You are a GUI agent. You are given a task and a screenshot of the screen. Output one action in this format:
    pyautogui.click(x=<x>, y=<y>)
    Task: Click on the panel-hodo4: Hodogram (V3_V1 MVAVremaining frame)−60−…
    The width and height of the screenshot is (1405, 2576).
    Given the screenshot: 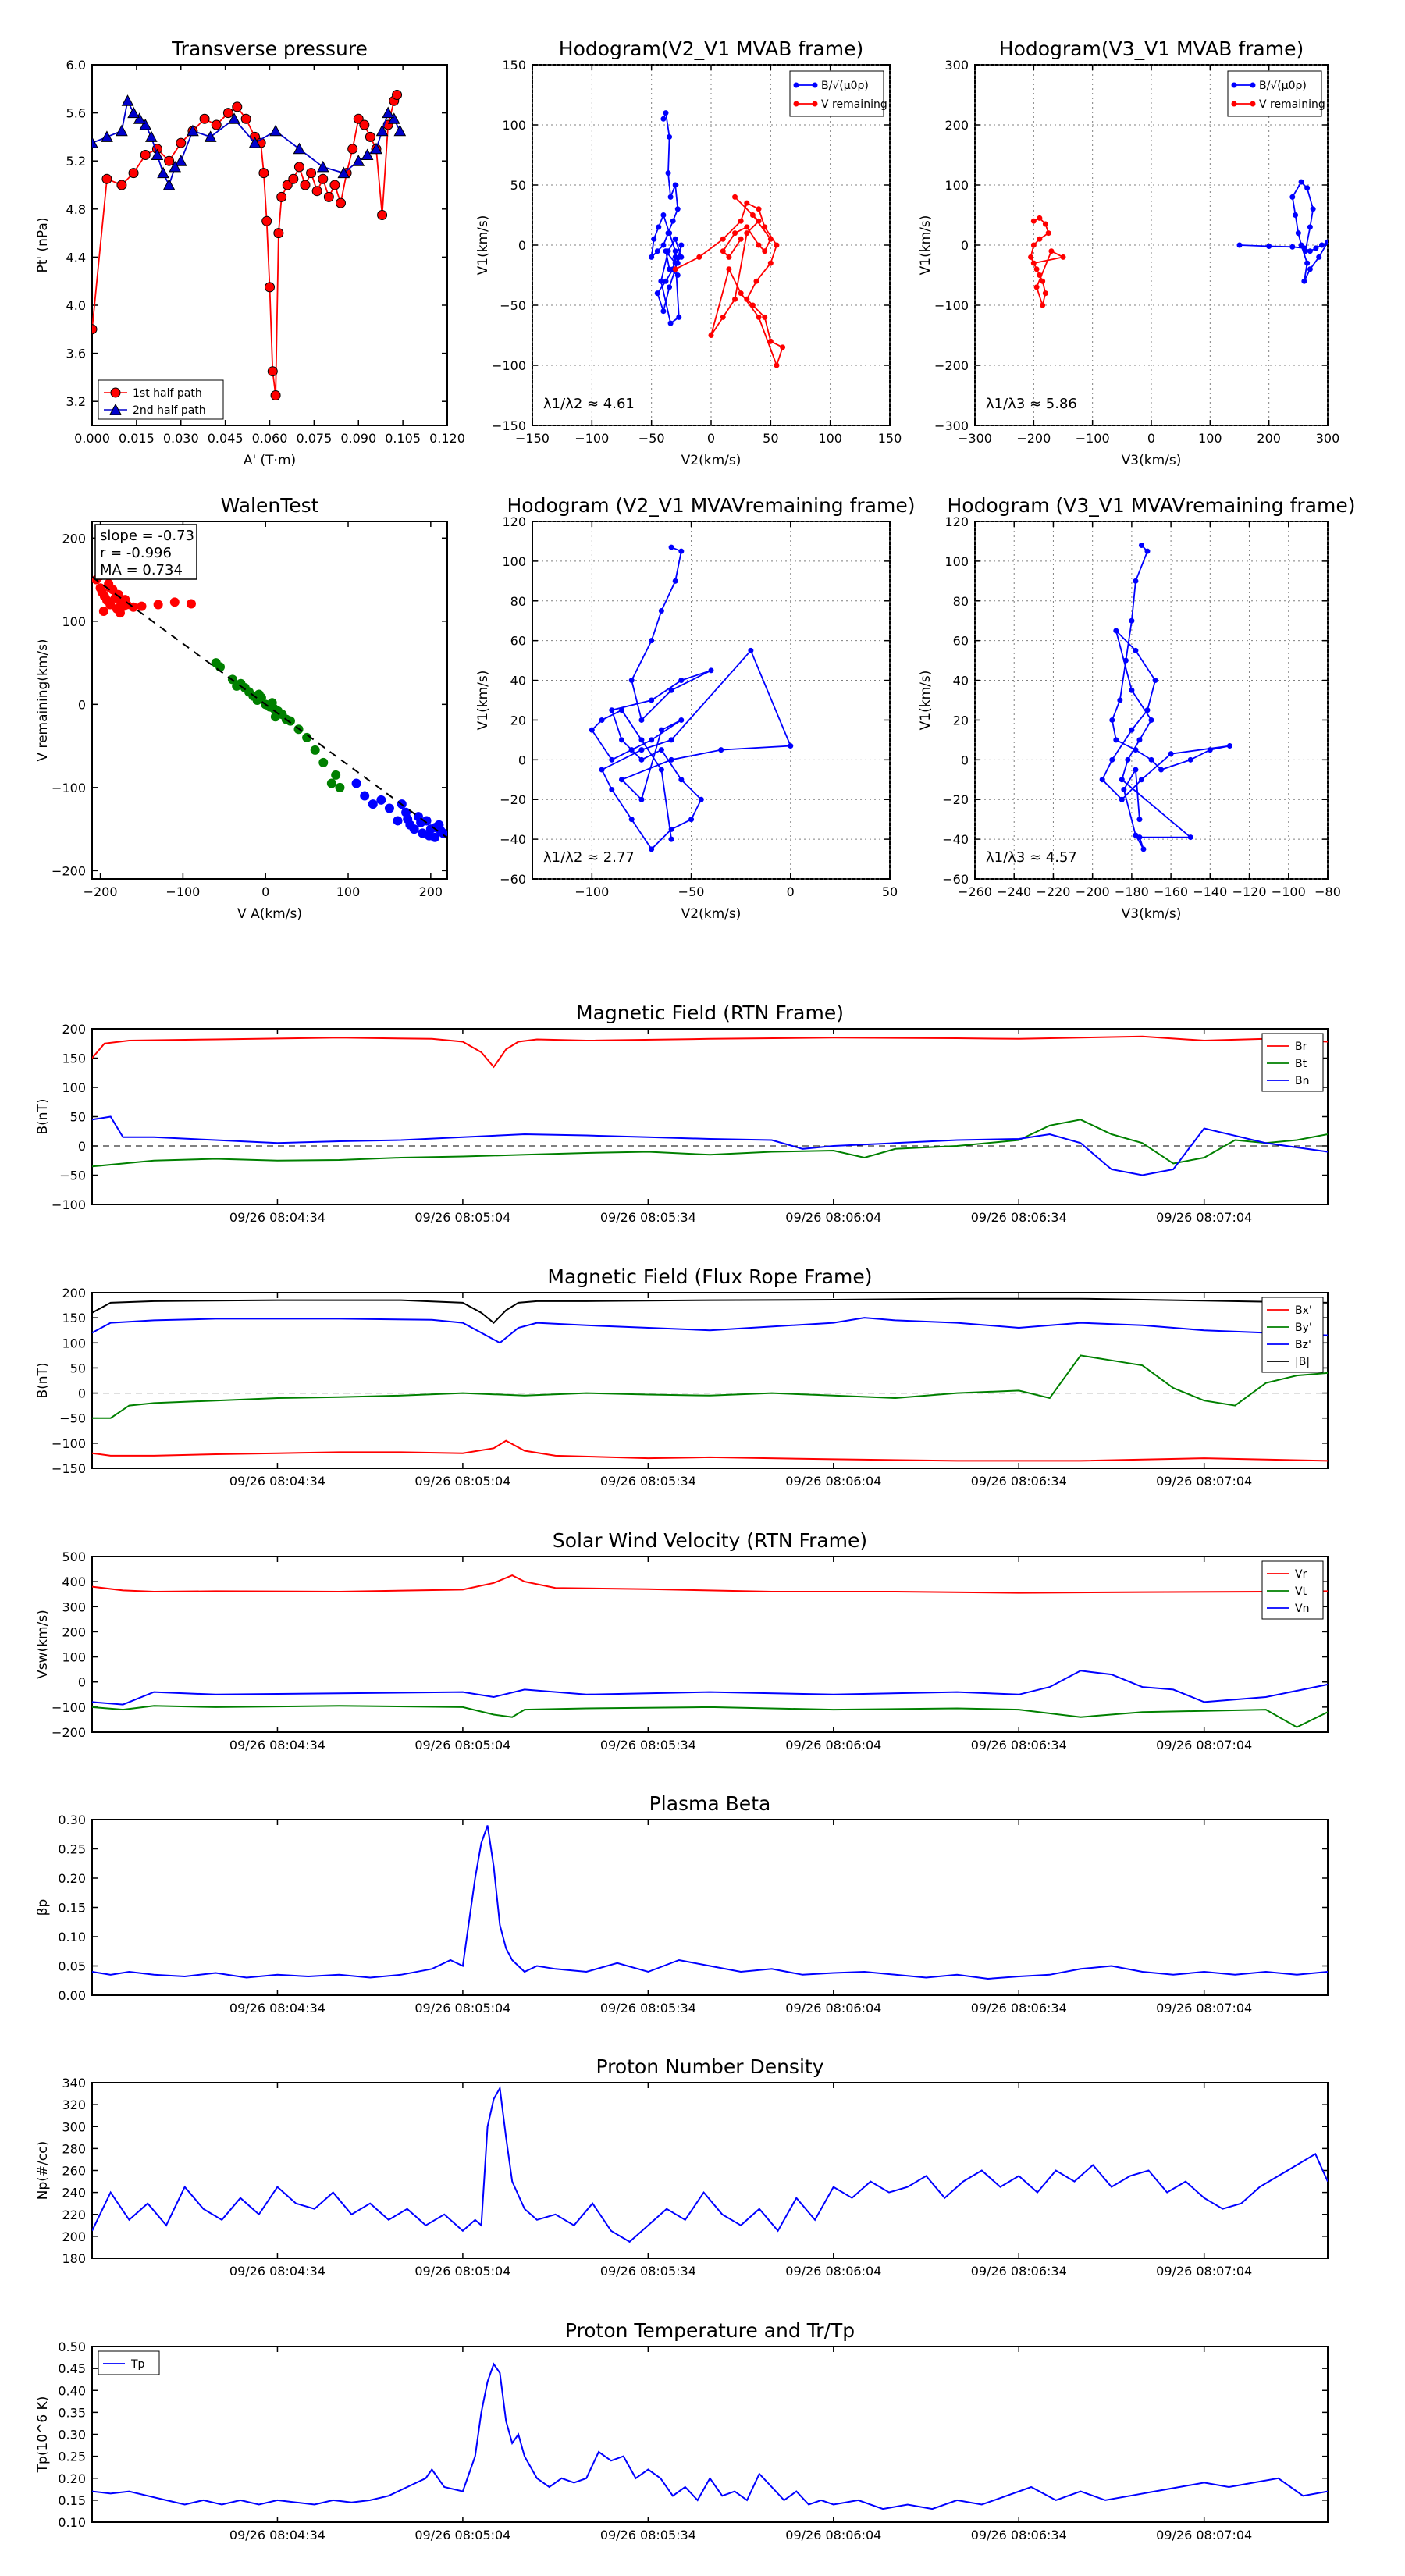 What is the action you would take?
    pyautogui.click(x=1137, y=708)
    